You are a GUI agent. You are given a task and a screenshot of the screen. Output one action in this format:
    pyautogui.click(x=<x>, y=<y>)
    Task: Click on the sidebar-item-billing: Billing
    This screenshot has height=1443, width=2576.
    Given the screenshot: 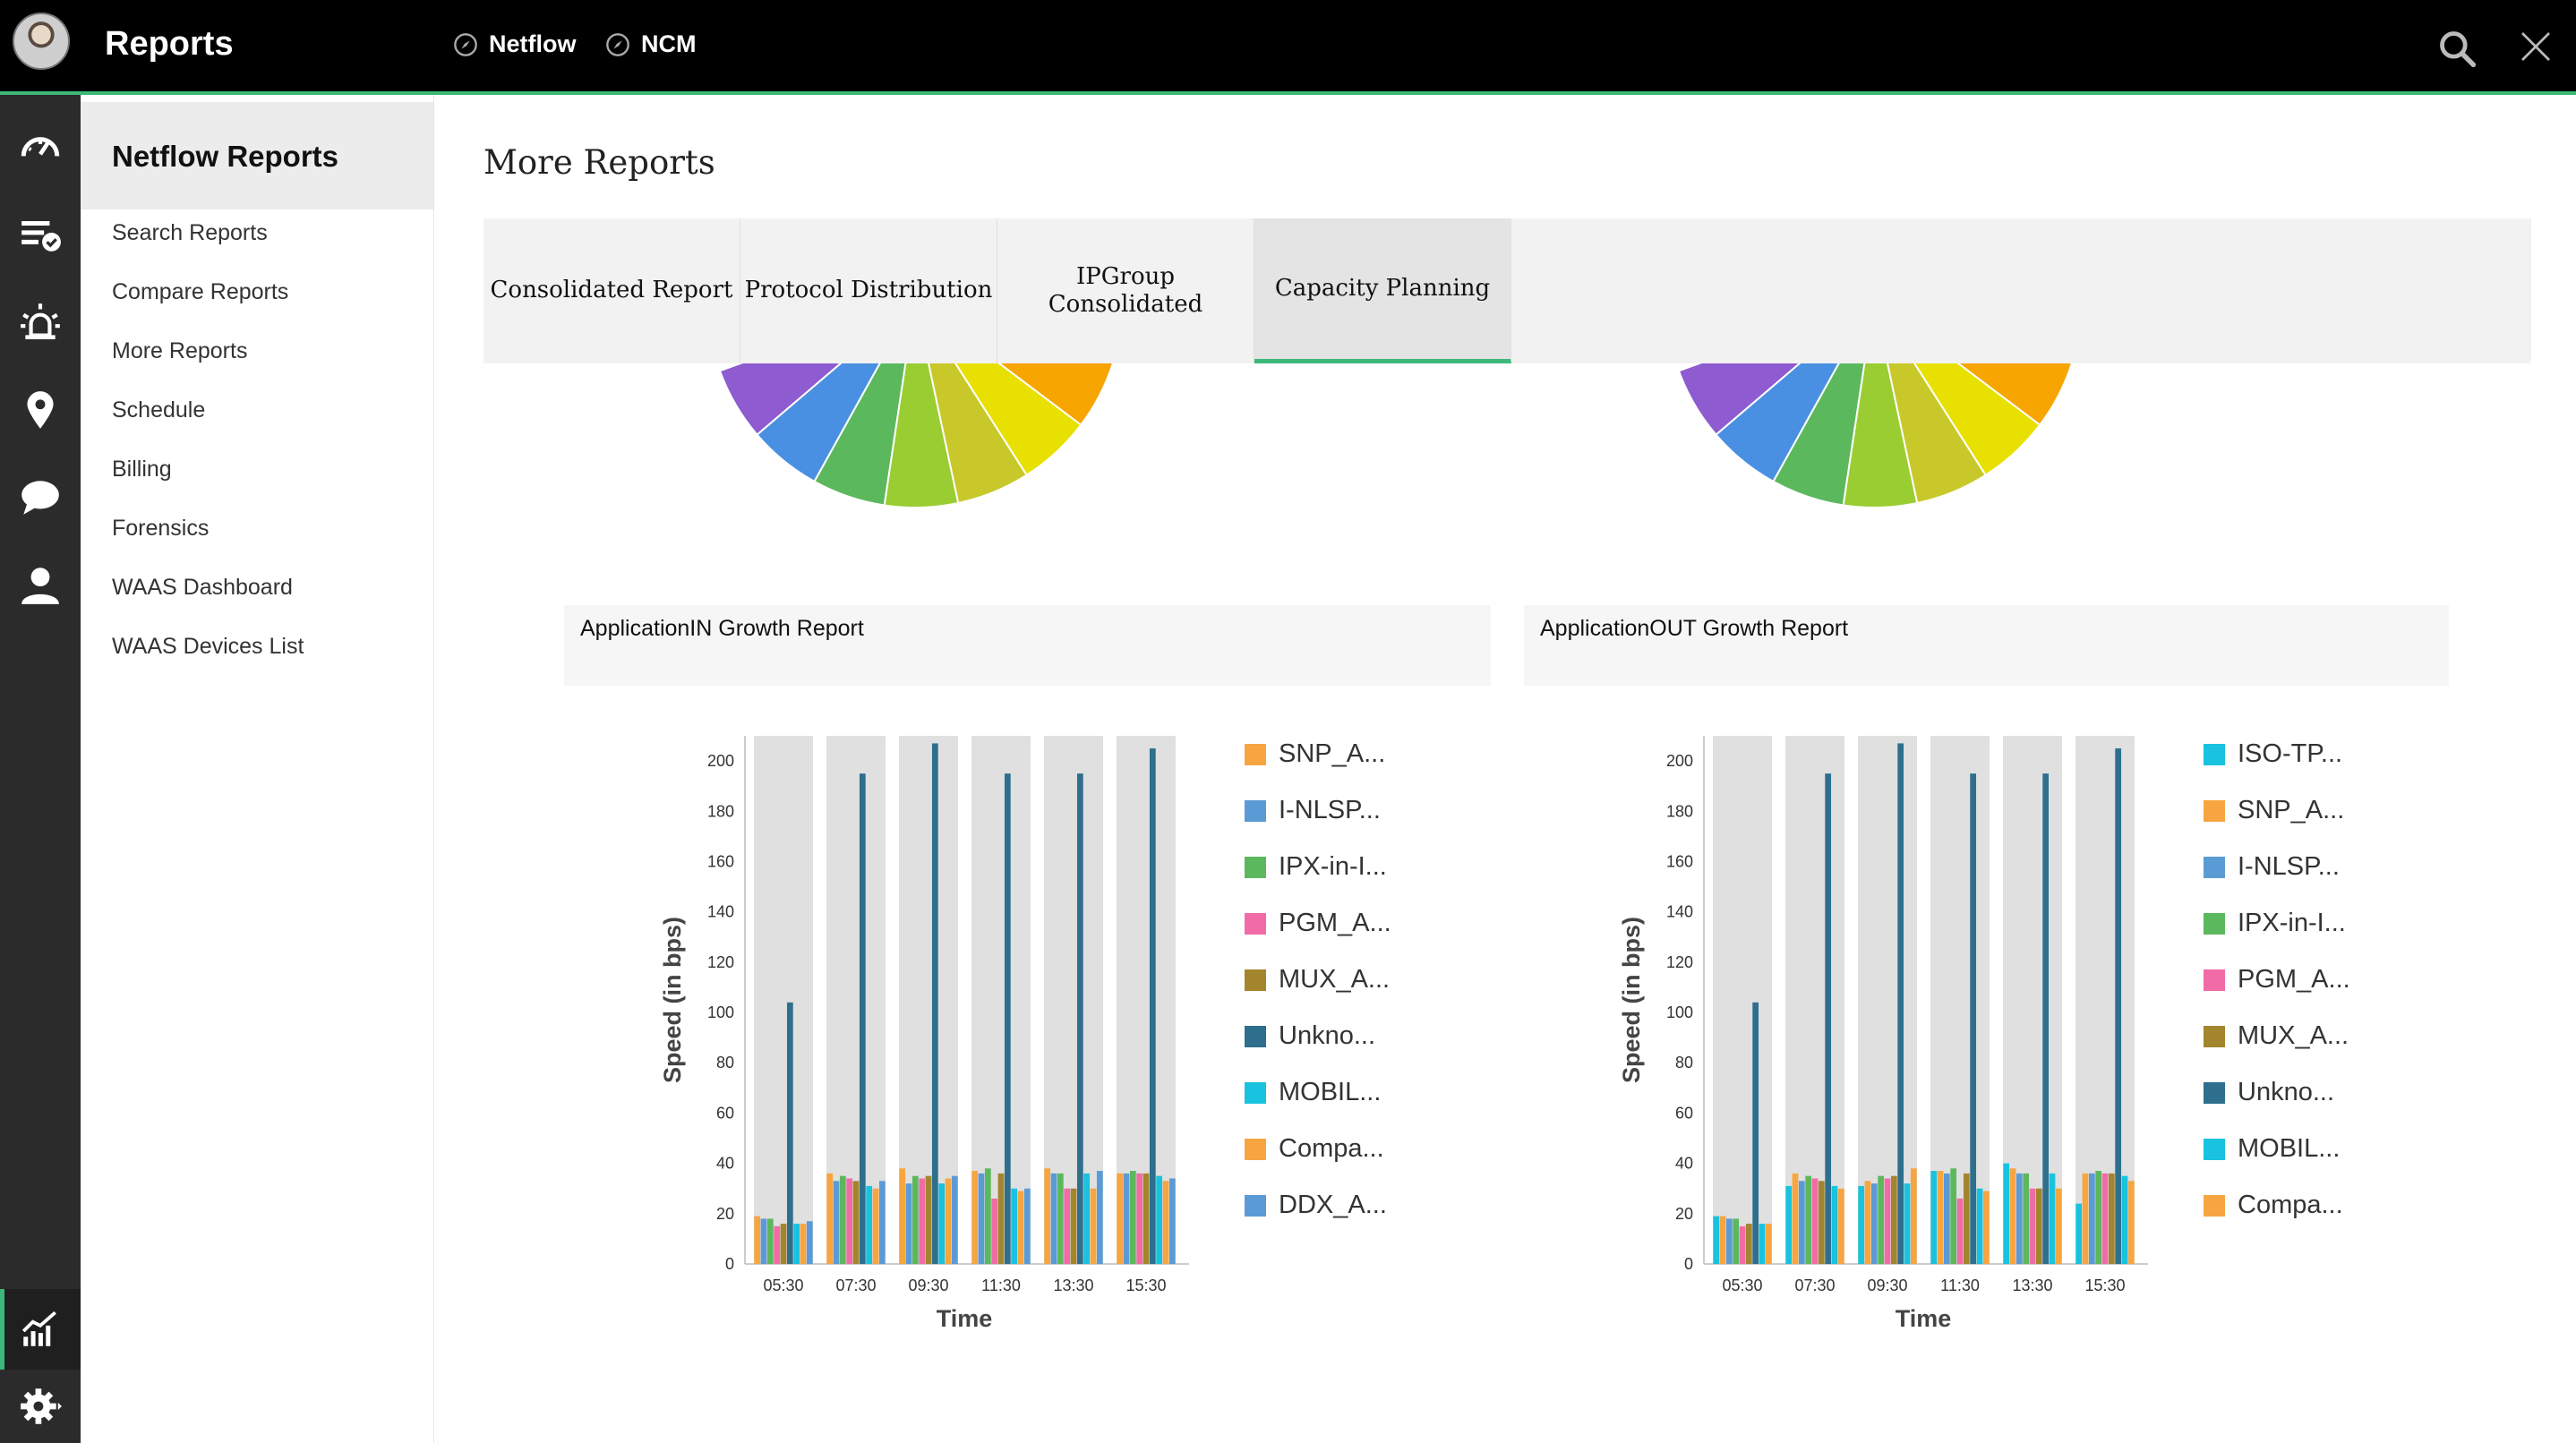 What is the action you would take?
    pyautogui.click(x=142, y=469)
    